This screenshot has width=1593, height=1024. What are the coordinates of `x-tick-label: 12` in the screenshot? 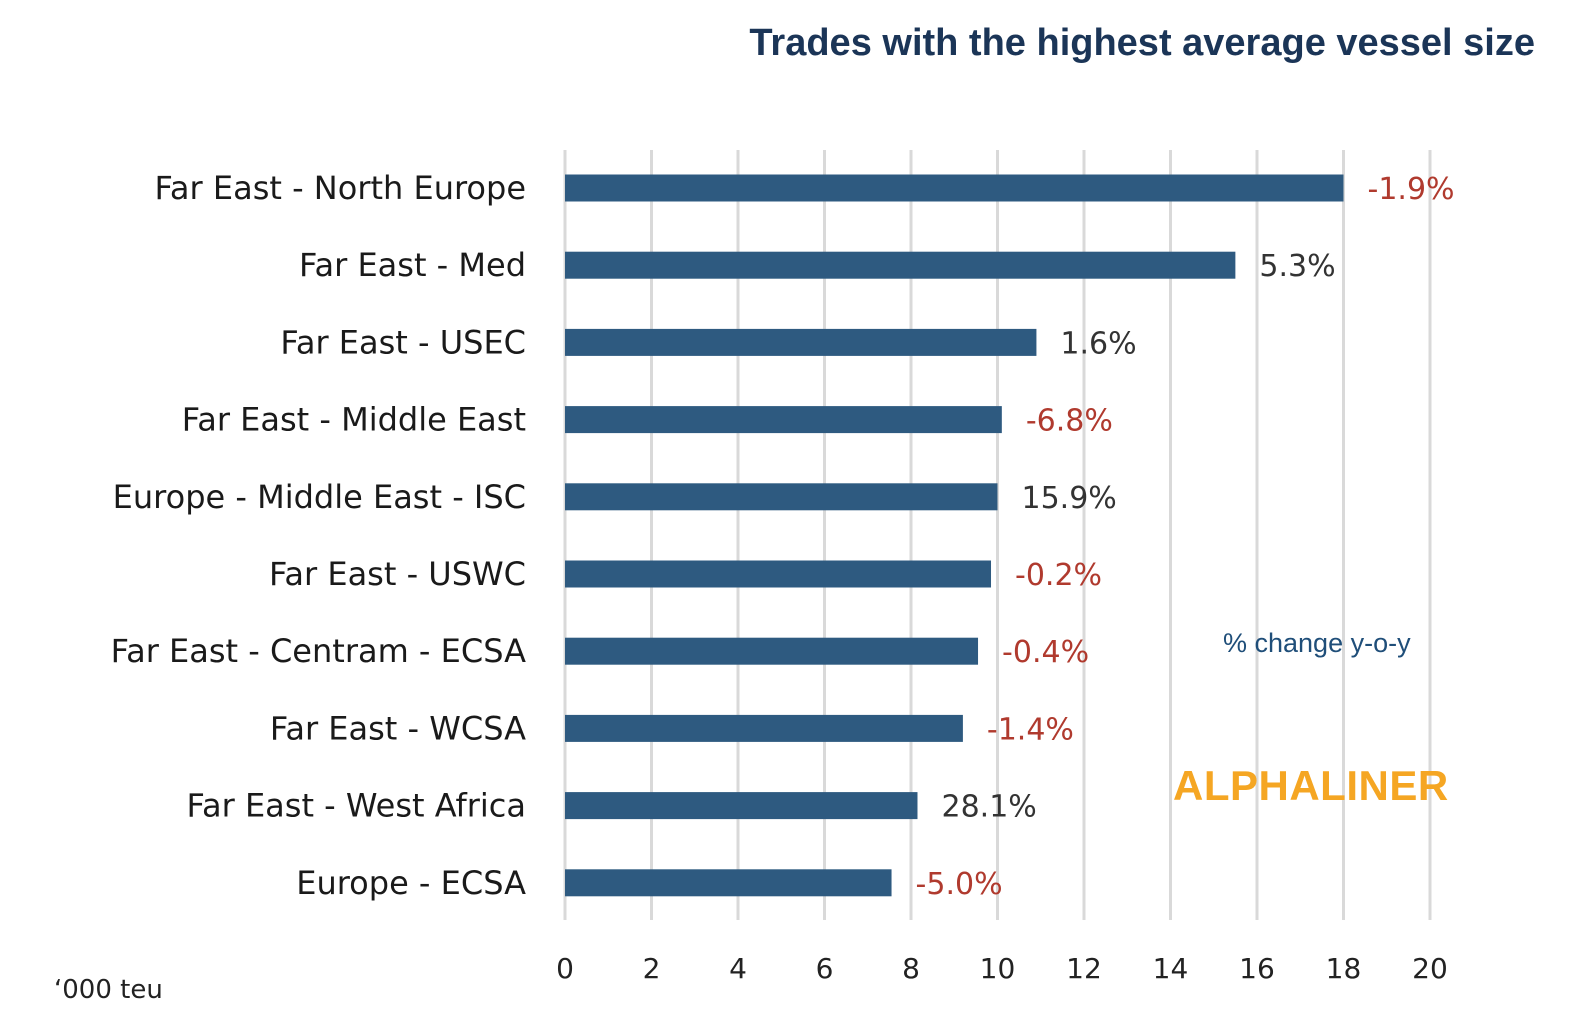 It's located at (1084, 968).